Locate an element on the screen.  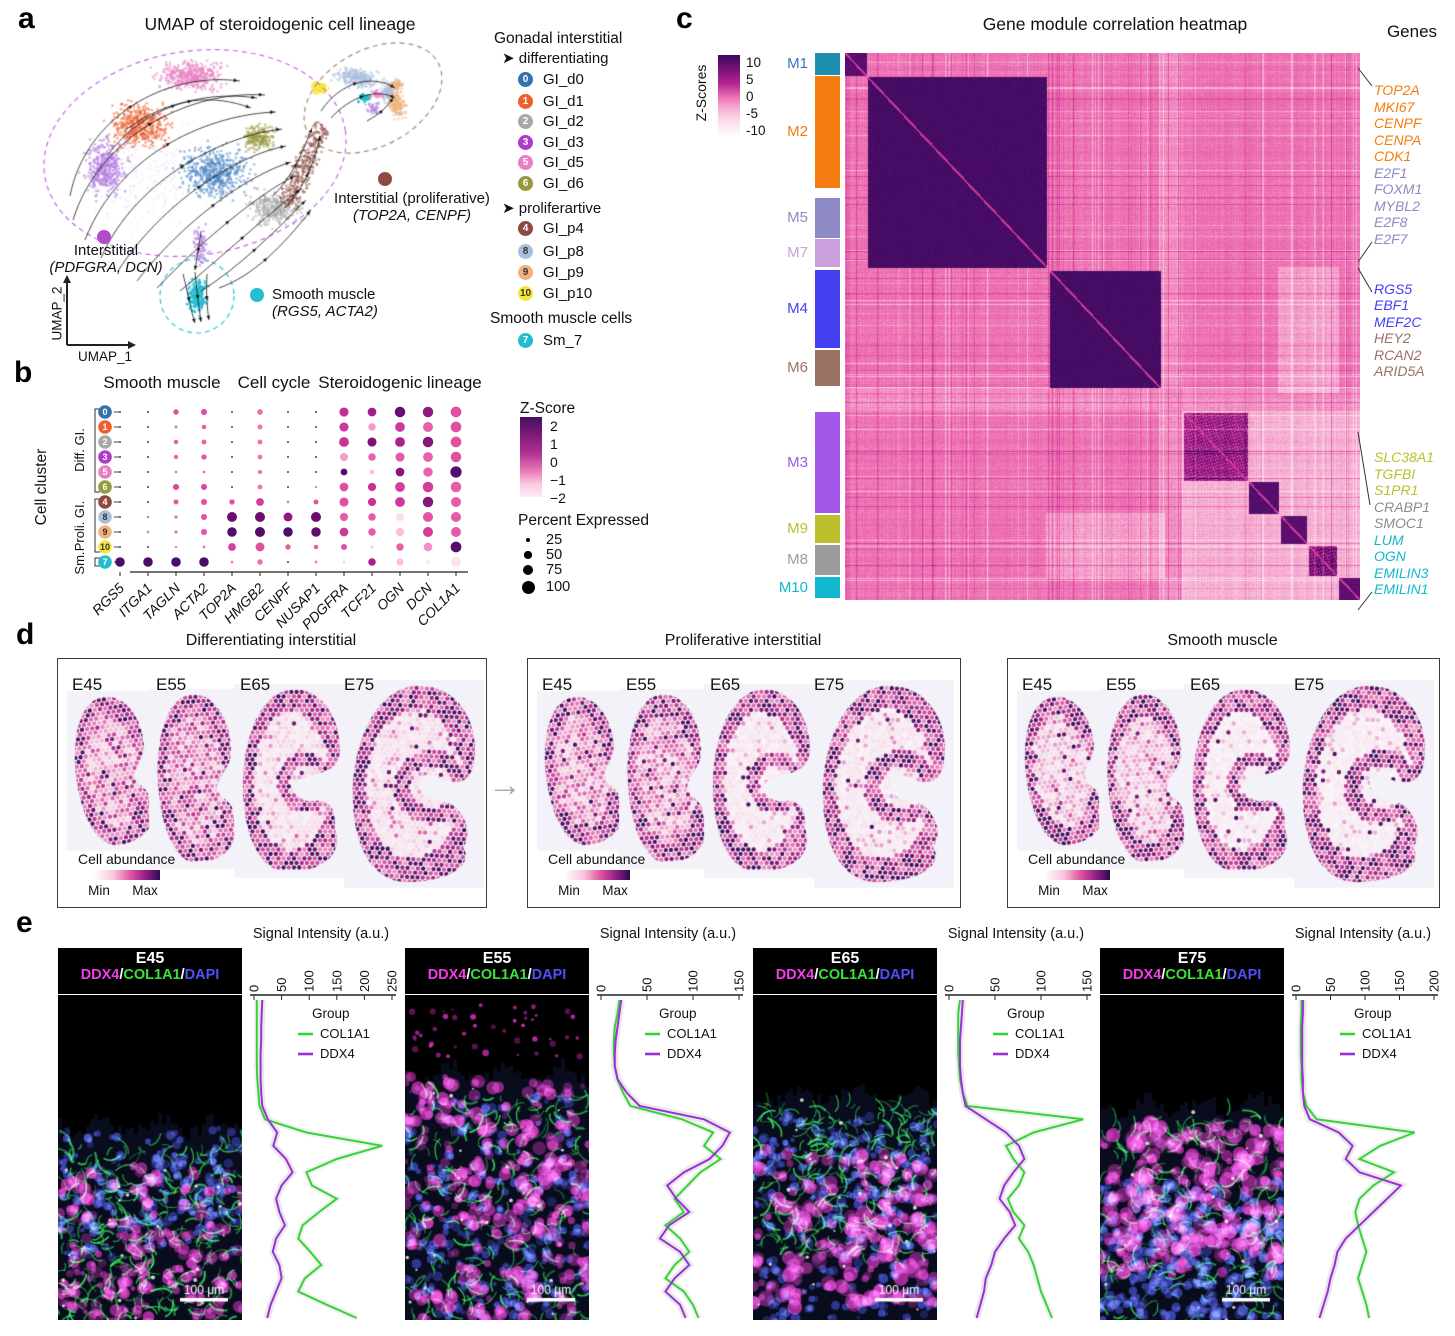
heatmap-gene-label: RGS5 is located at coordinates (1393, 289).